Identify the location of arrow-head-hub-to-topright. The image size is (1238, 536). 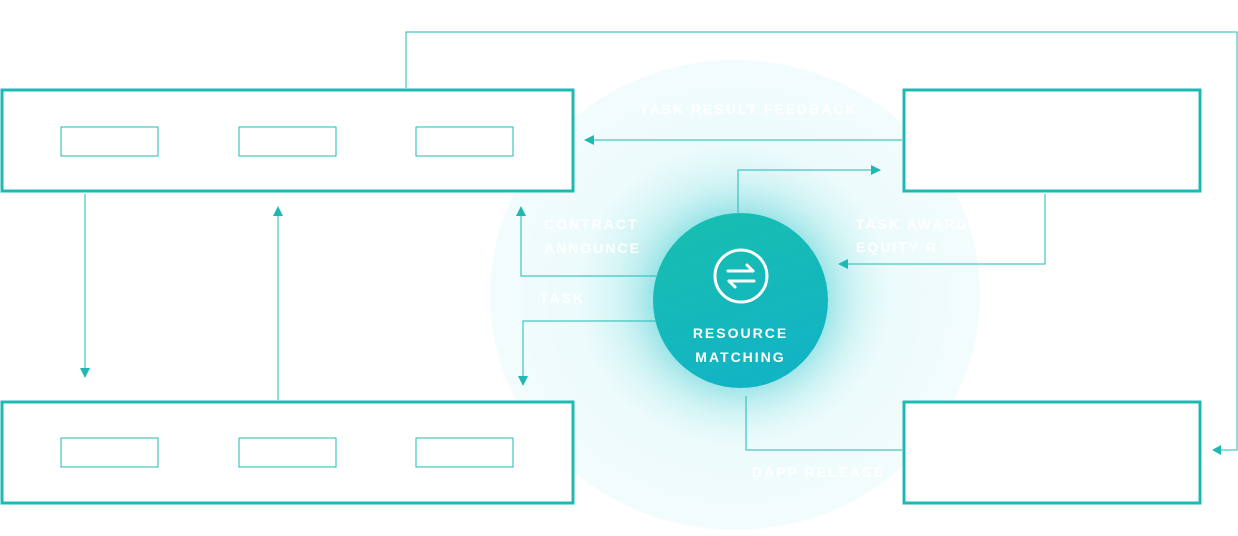
(876, 170).